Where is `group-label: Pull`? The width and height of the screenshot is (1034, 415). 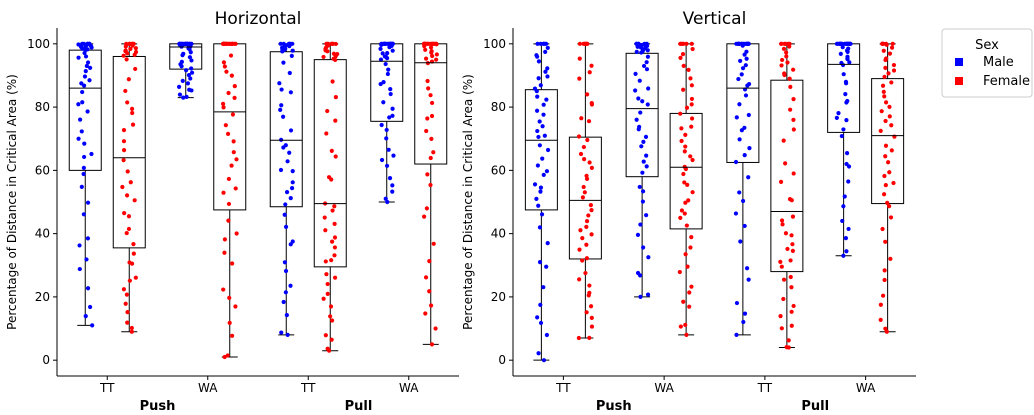
group-label: Pull is located at coordinates (815, 406).